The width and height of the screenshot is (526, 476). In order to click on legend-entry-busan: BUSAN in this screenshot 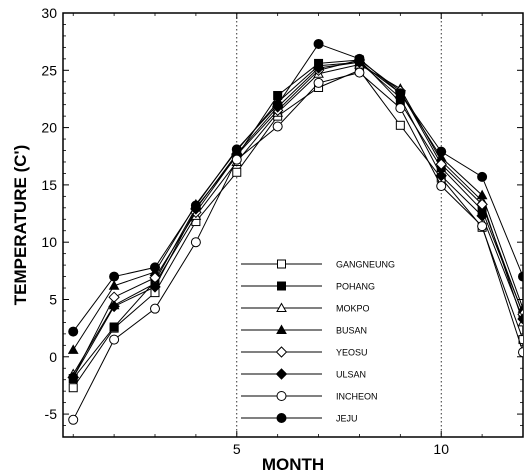, I will do `click(304, 330)`.